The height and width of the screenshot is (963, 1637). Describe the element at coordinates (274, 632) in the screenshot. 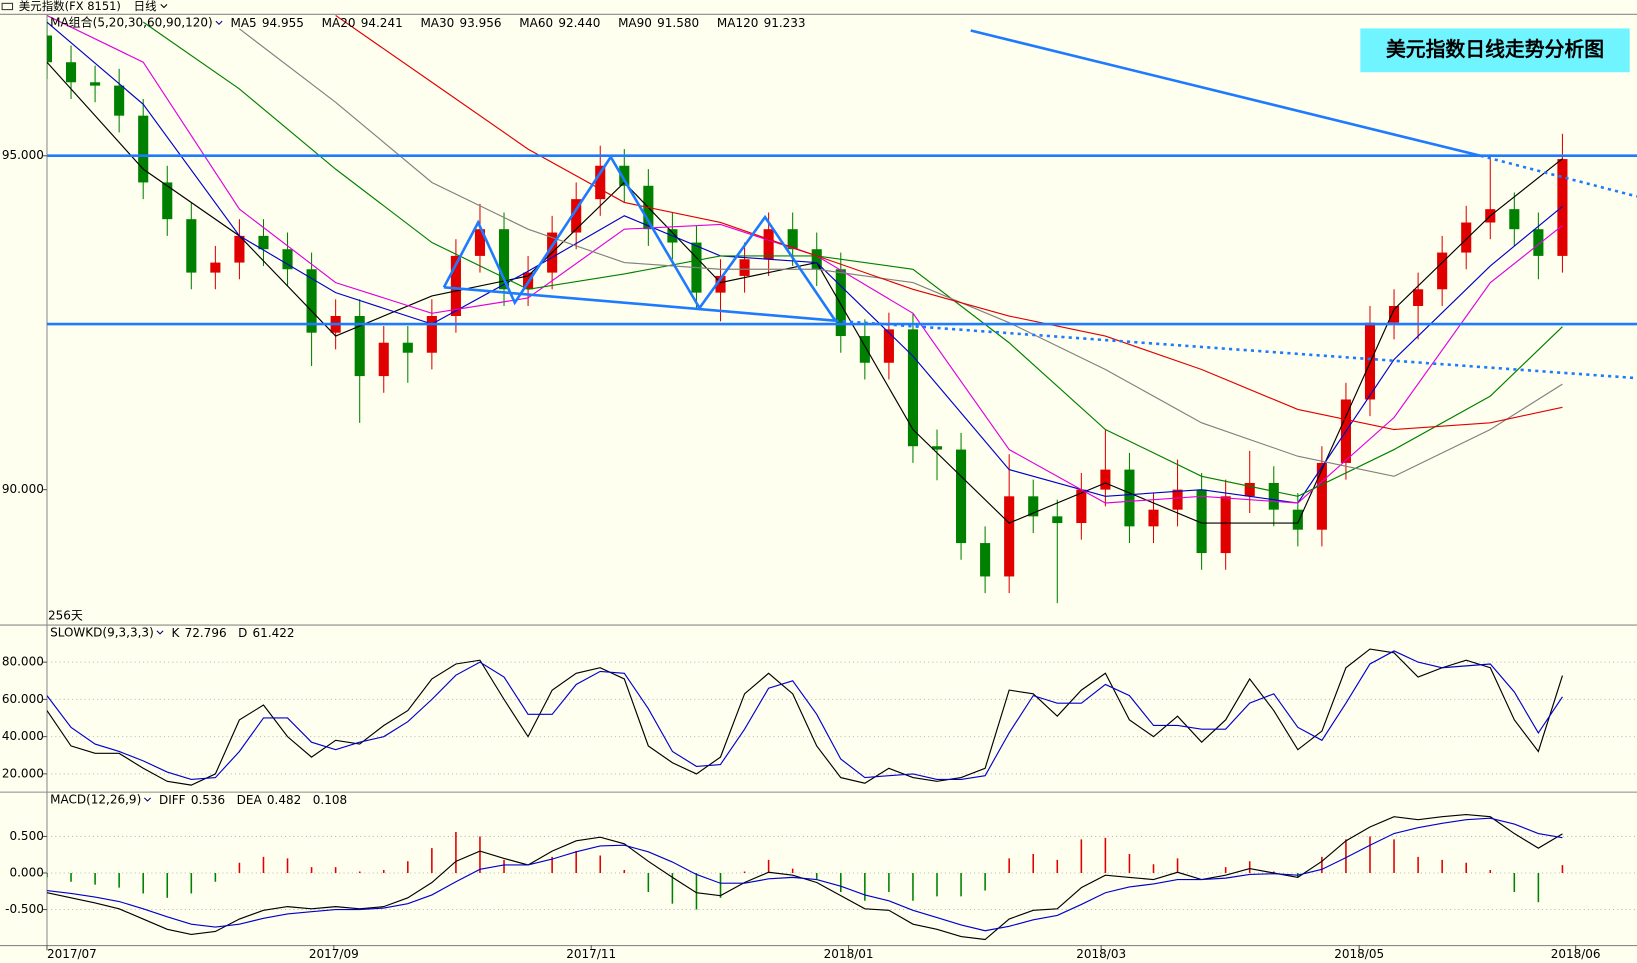

I see `legend-value: 61.422` at that location.